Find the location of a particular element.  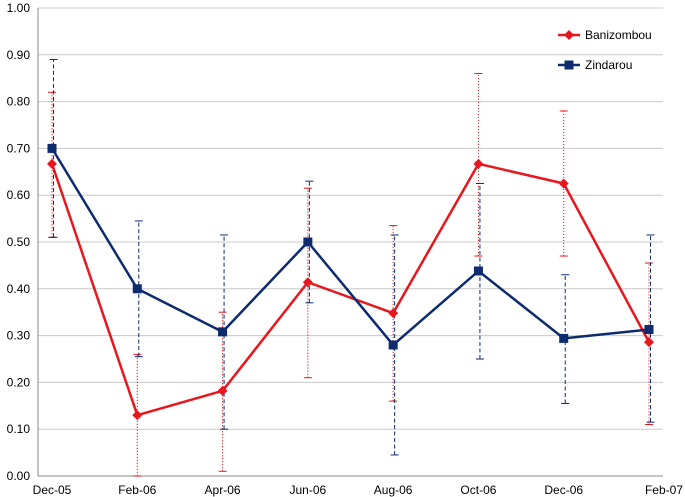

y-tick-label: 0.40 is located at coordinates (19, 289).